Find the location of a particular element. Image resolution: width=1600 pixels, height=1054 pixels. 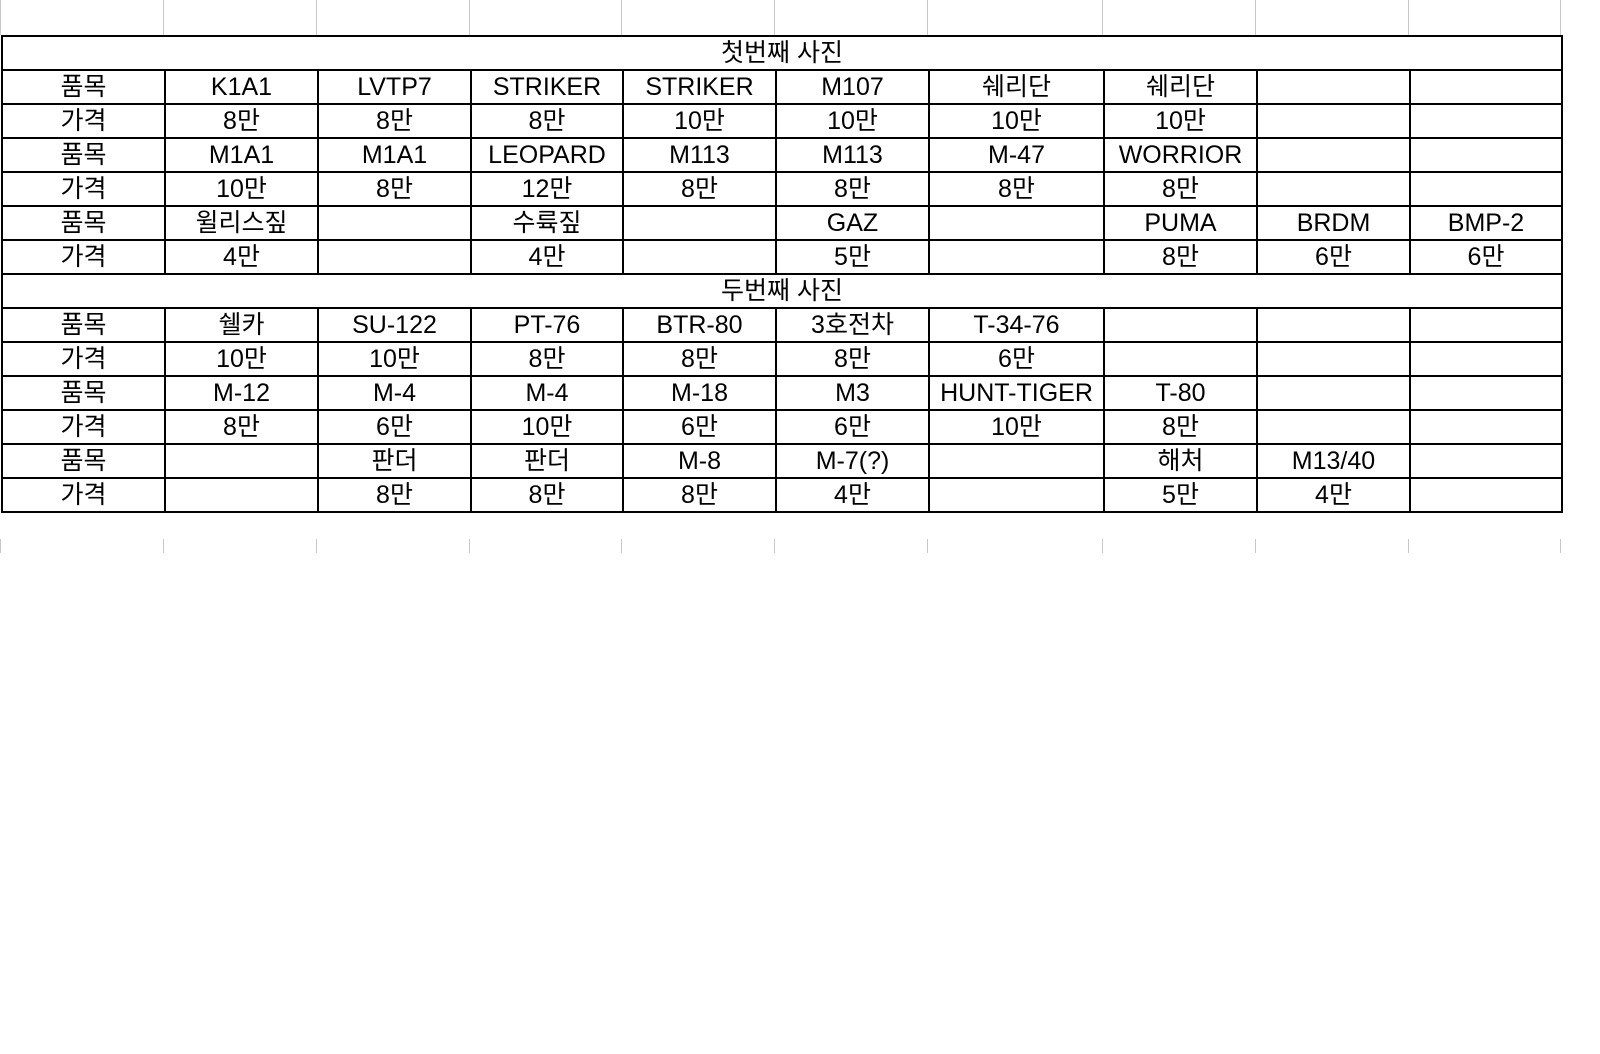

cell: BMP-2 is located at coordinates (1486, 223).